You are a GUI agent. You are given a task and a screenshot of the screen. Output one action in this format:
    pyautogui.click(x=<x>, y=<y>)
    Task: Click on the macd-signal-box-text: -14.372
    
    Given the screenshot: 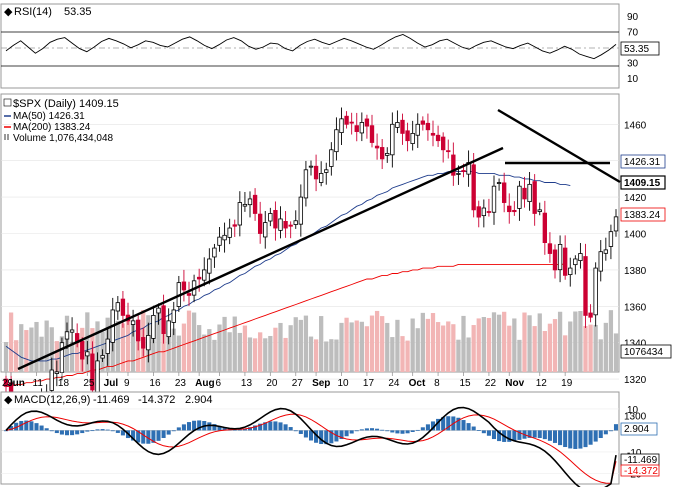 What is the action you would take?
    pyautogui.click(x=641, y=471)
    